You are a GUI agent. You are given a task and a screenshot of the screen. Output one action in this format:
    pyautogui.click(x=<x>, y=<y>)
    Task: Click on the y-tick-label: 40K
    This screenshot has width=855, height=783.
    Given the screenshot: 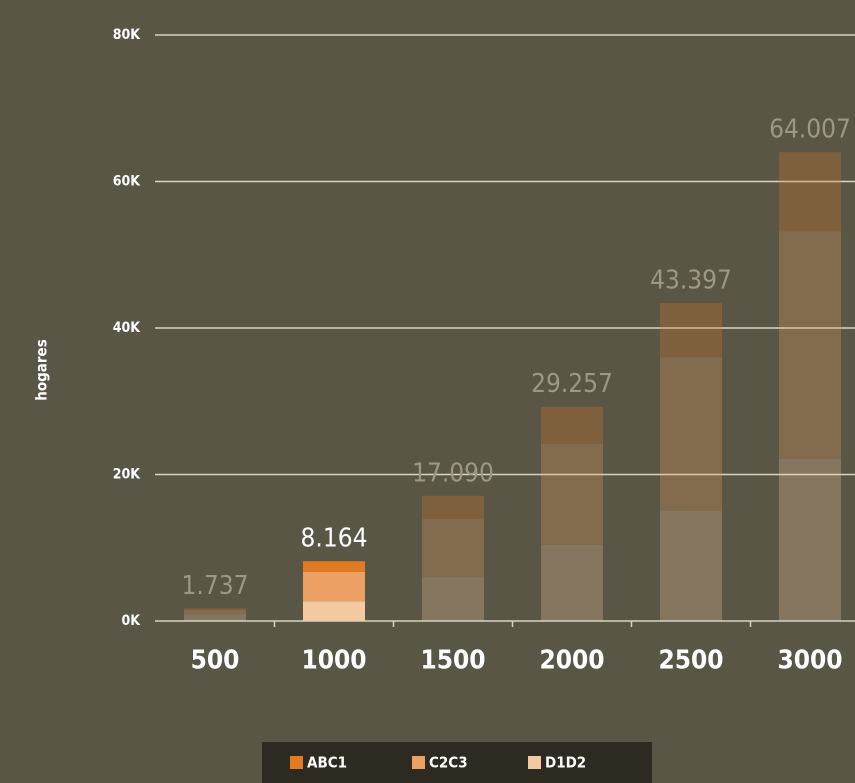 What is the action you would take?
    pyautogui.click(x=127, y=328)
    